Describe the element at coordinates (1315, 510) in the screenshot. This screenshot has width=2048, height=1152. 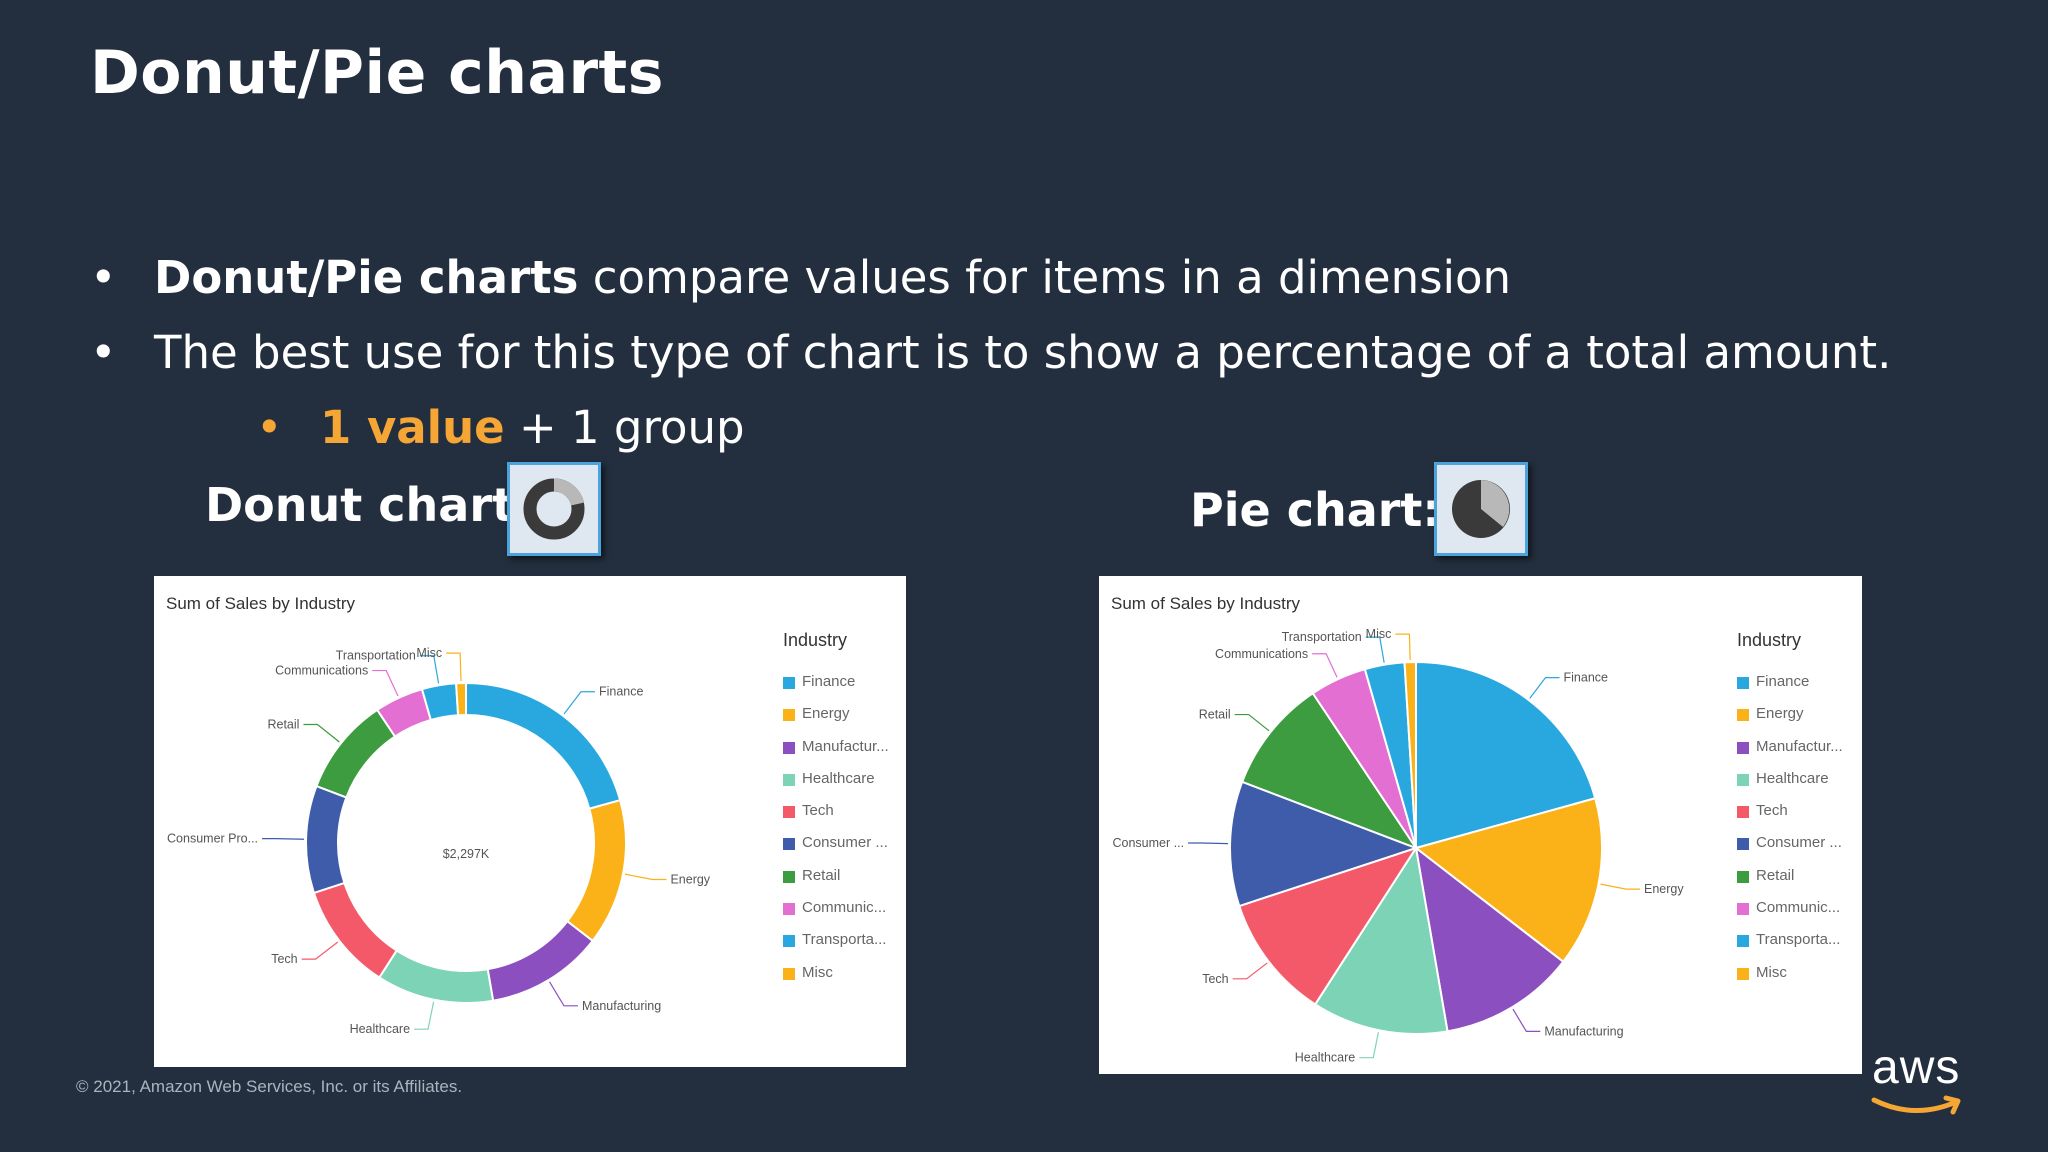
I see `pie-chart-label: Pie chart:` at that location.